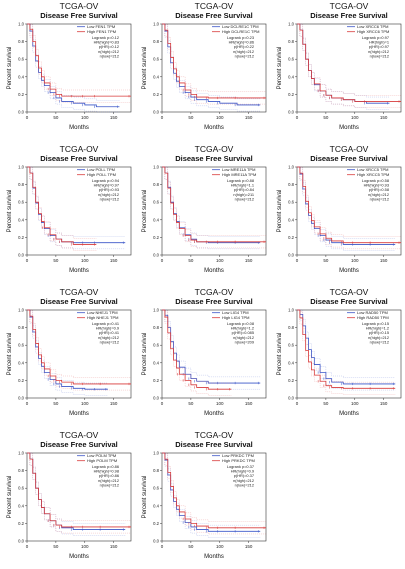  Describe the element at coordinates (244, 189) in the screenshot. I see `stat-text: p(HR)=0.84` at that location.